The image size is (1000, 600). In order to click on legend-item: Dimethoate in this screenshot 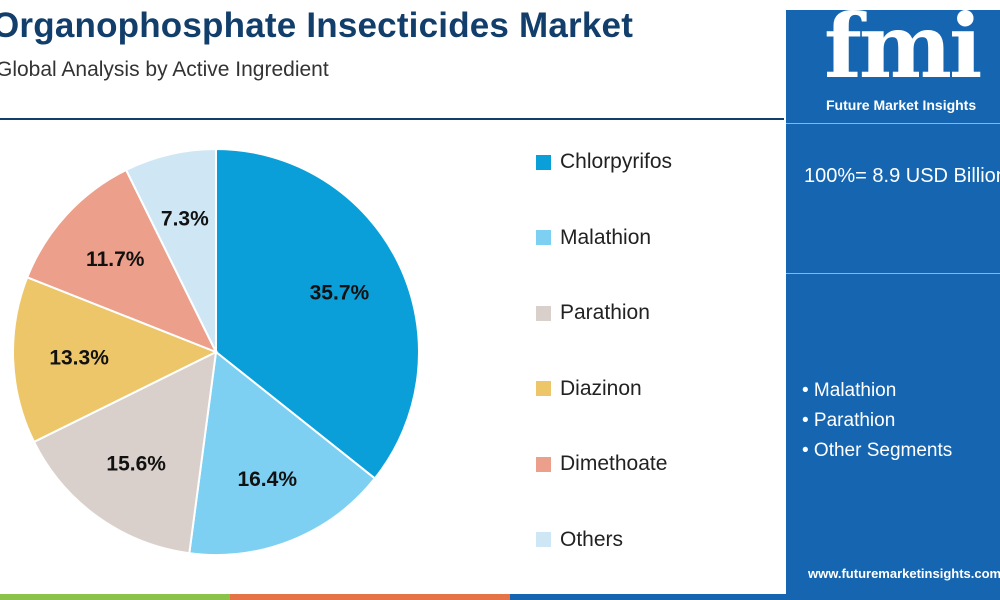, I will do `click(601, 464)`.